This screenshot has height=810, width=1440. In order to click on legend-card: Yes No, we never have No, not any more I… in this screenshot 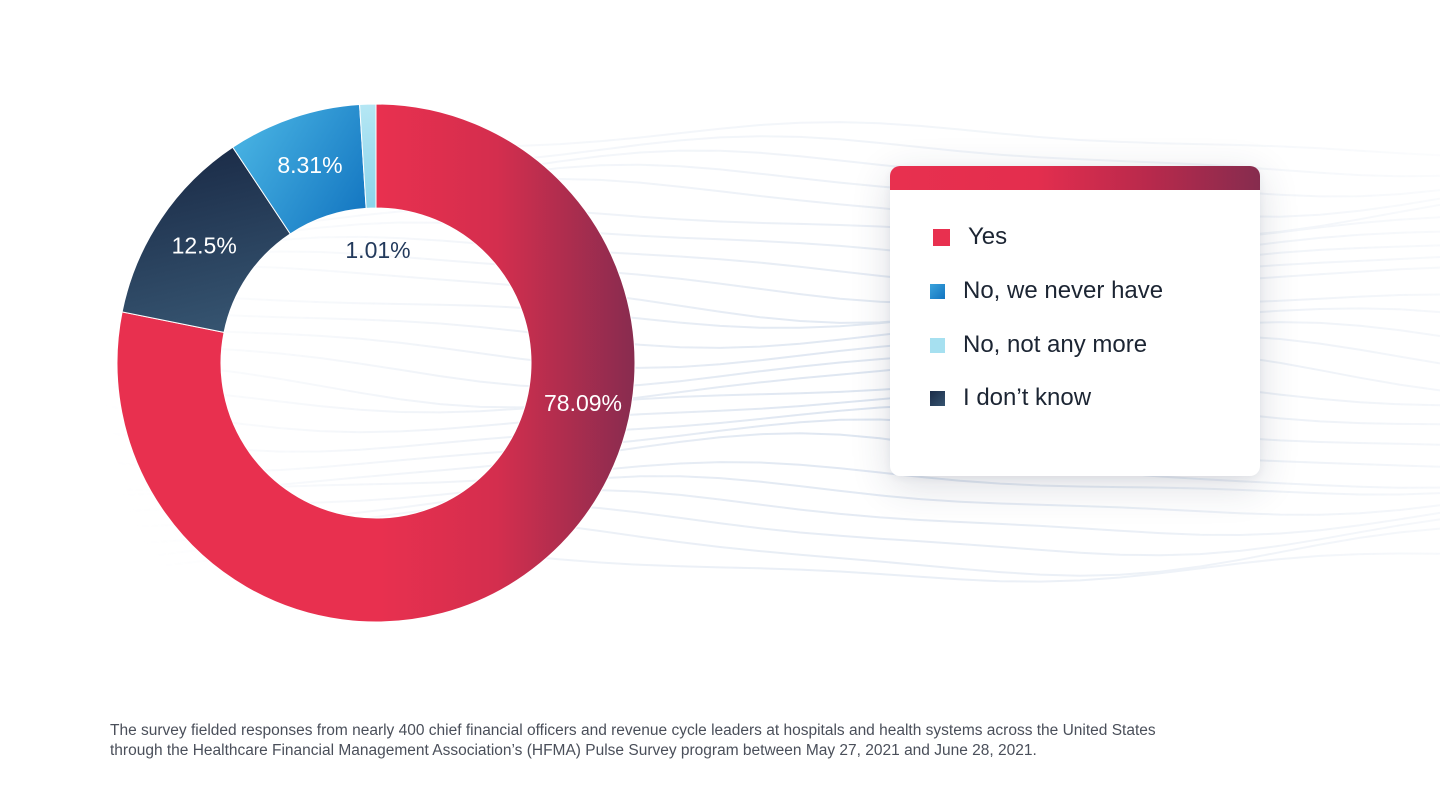, I will do `click(1075, 321)`.